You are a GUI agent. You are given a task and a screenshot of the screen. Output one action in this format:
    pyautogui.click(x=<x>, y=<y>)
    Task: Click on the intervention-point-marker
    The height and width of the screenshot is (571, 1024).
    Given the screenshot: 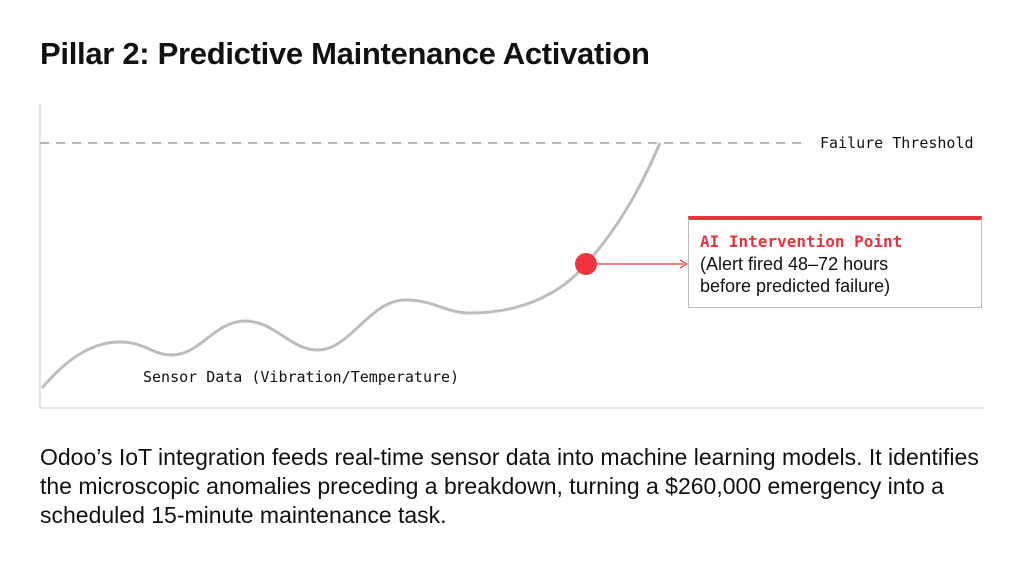 What is the action you would take?
    pyautogui.click(x=586, y=264)
    